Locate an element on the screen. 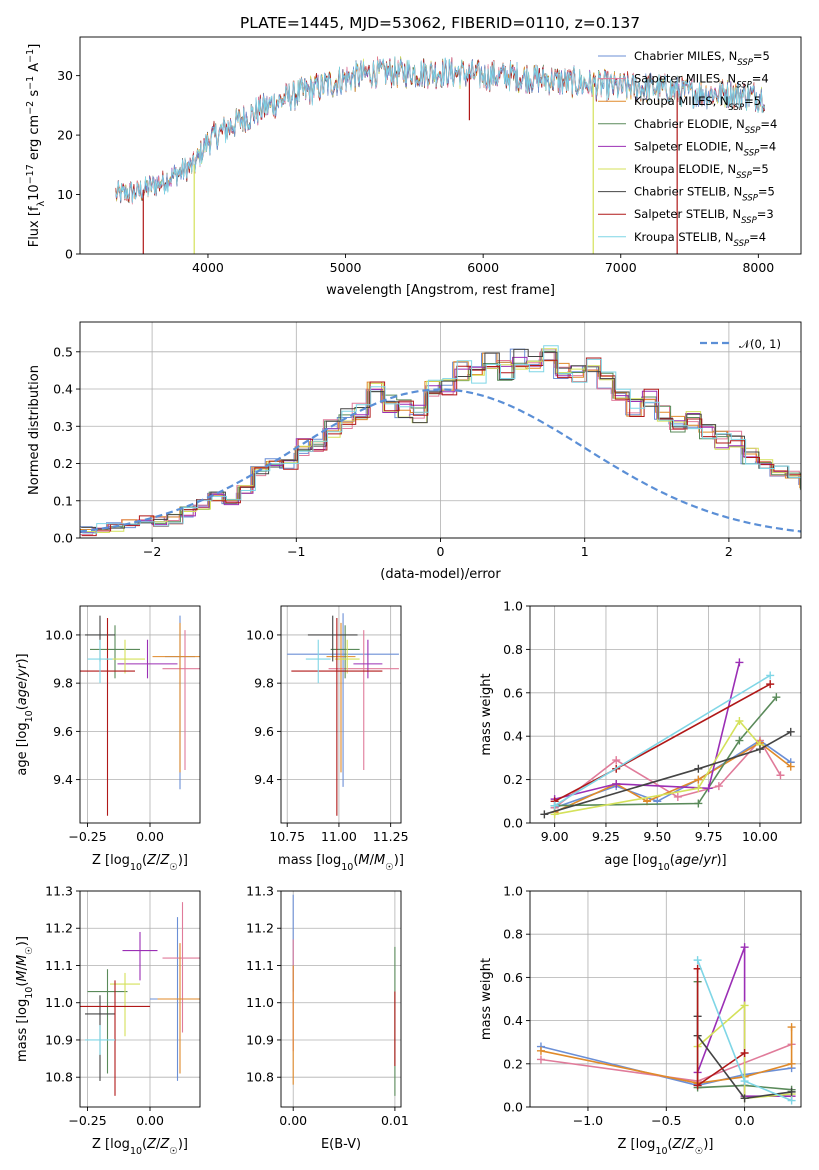 The width and height of the screenshot is (819, 1170). label-part: −17 is located at coordinates (30, 174).